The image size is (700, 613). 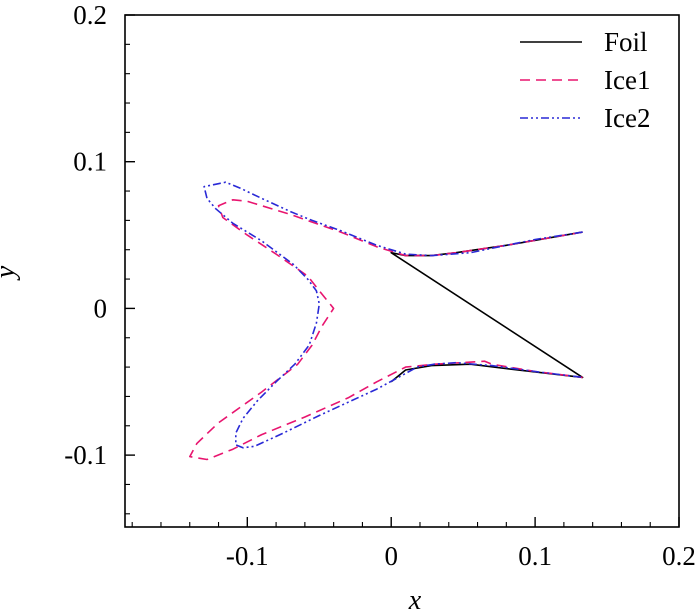 What do you see at coordinates (101, 308) in the screenshot?
I see `y-tick-label: 0` at bounding box center [101, 308].